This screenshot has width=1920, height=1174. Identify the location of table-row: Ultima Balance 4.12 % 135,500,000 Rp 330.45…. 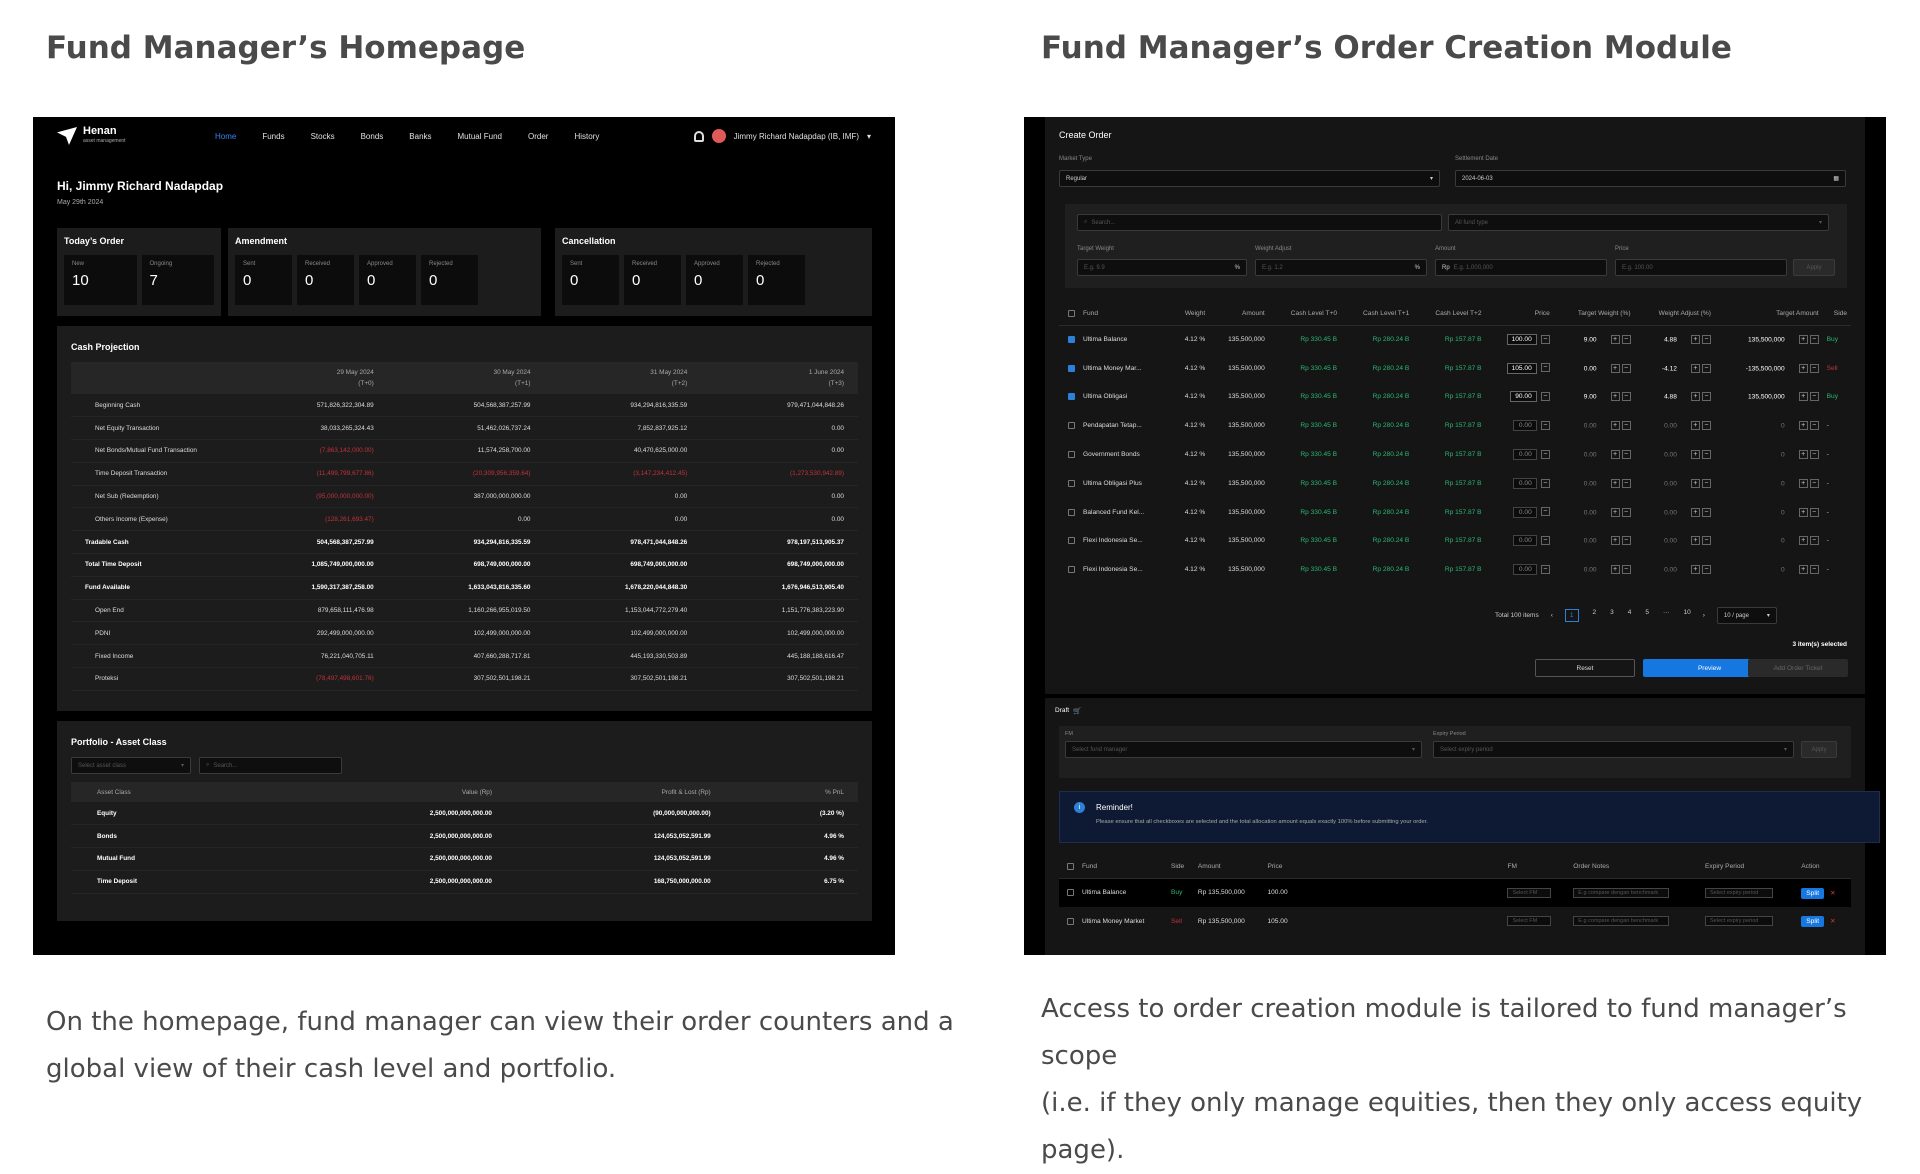
(1455, 339).